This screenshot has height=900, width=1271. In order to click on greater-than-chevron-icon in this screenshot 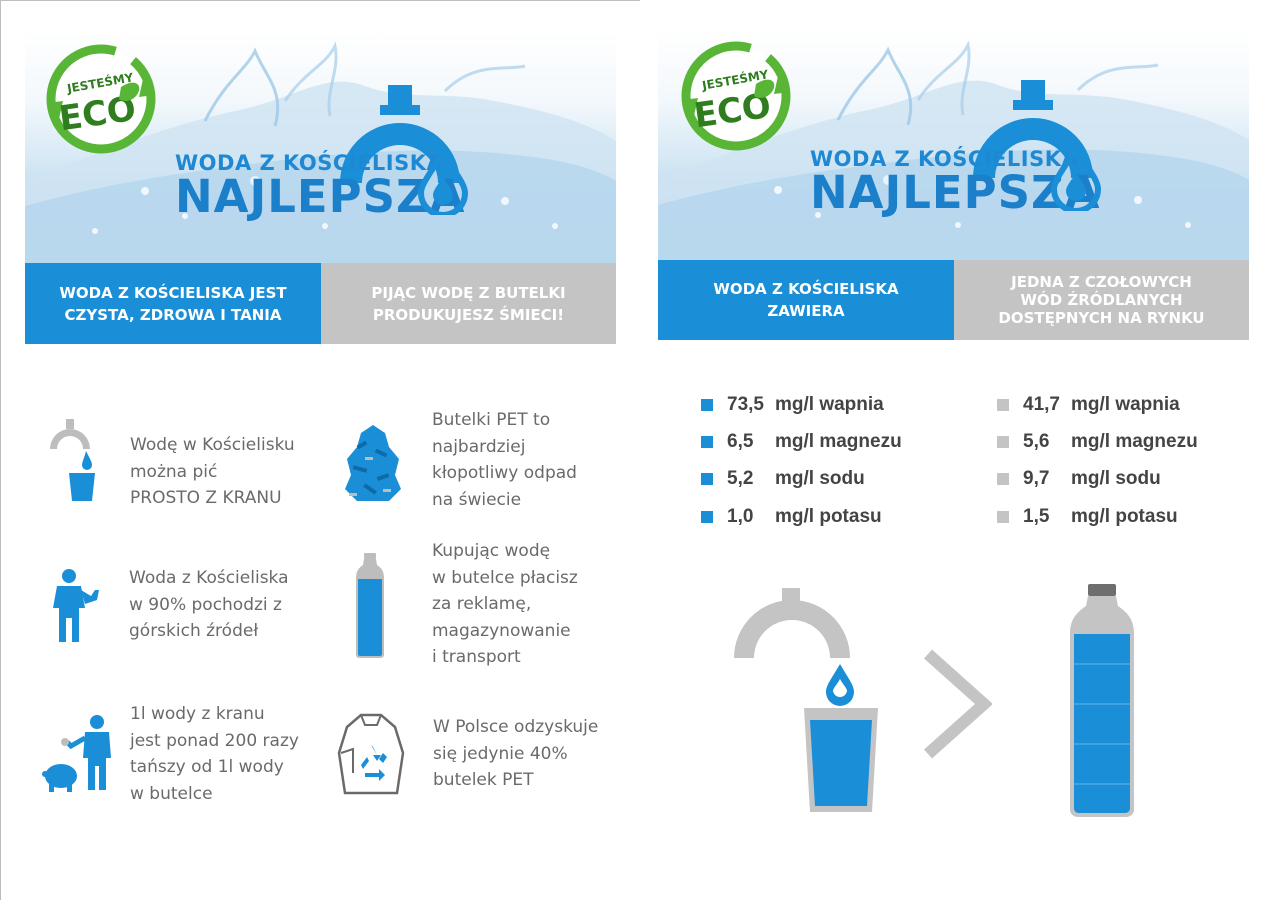, I will do `click(958, 704)`.